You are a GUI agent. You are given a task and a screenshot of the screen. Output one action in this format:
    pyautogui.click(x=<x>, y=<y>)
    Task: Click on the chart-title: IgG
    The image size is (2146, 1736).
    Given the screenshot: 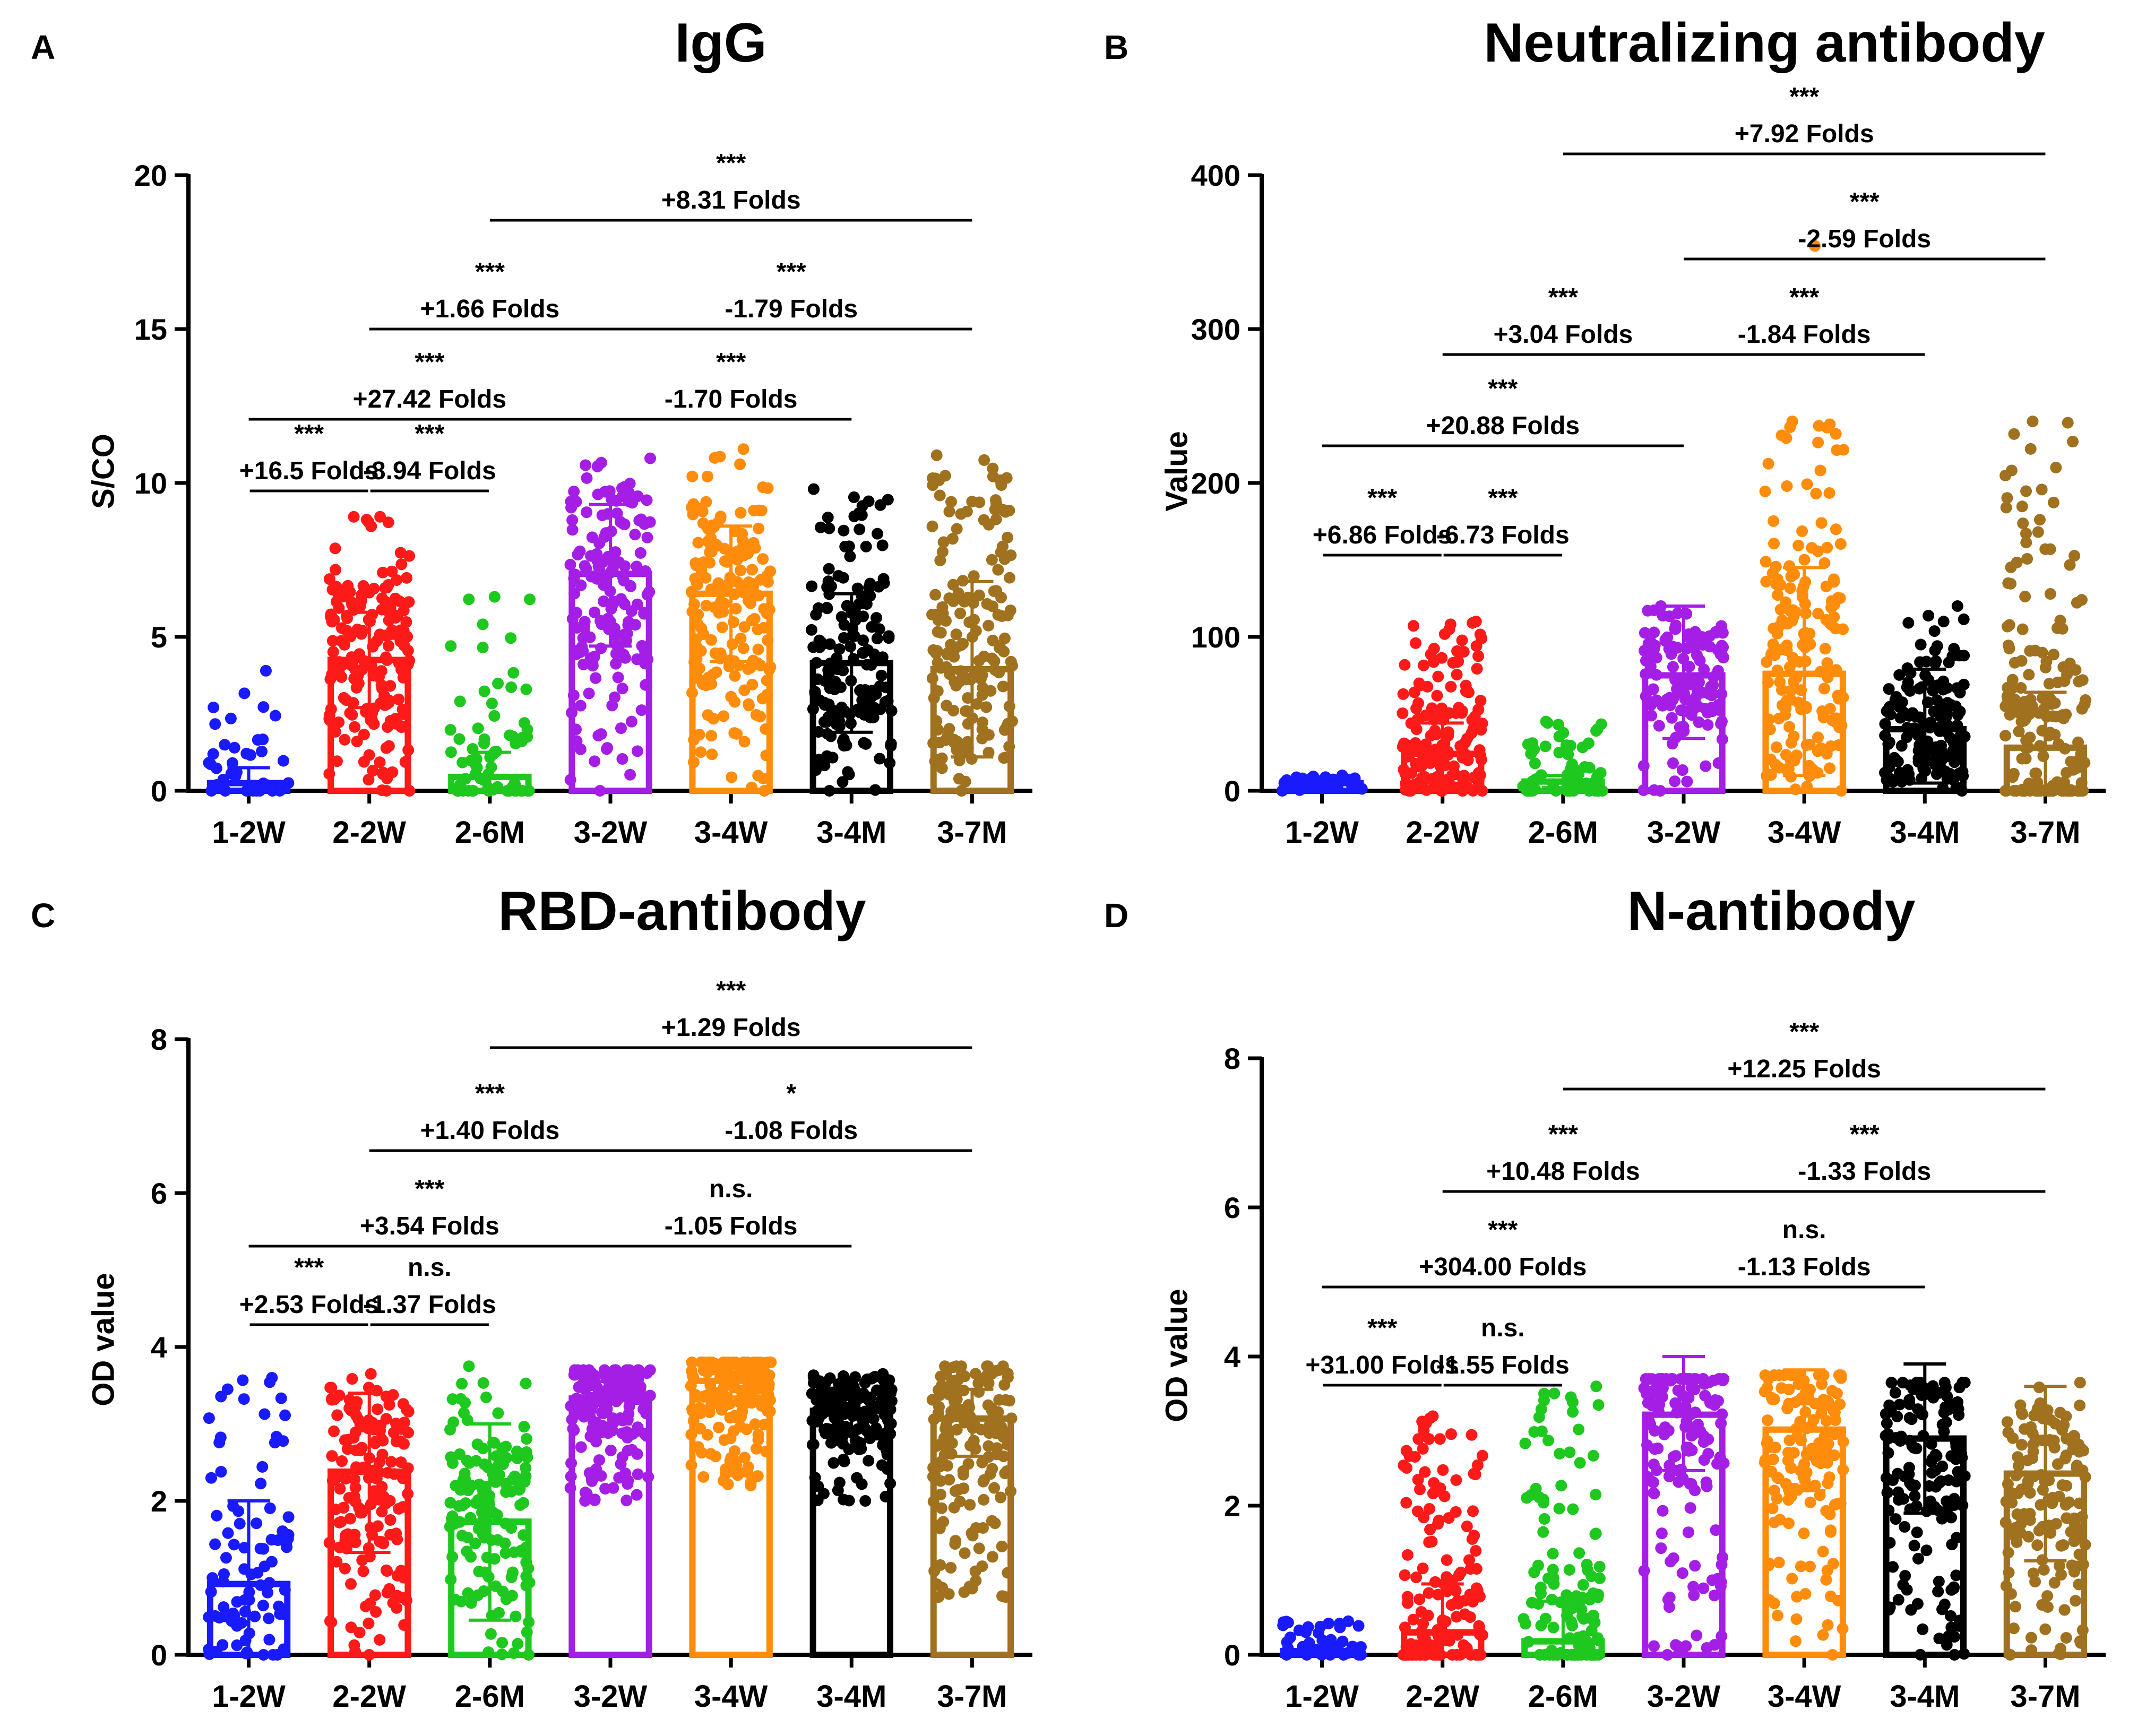 What is the action you would take?
    pyautogui.click(x=721, y=43)
    